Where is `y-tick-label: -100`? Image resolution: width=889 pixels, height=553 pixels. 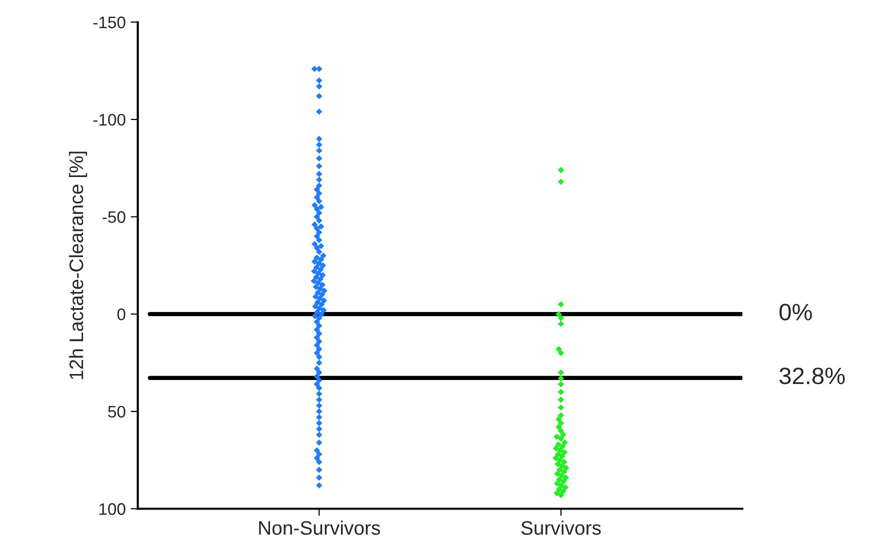
y-tick-label: -100 is located at coordinates (109, 120).